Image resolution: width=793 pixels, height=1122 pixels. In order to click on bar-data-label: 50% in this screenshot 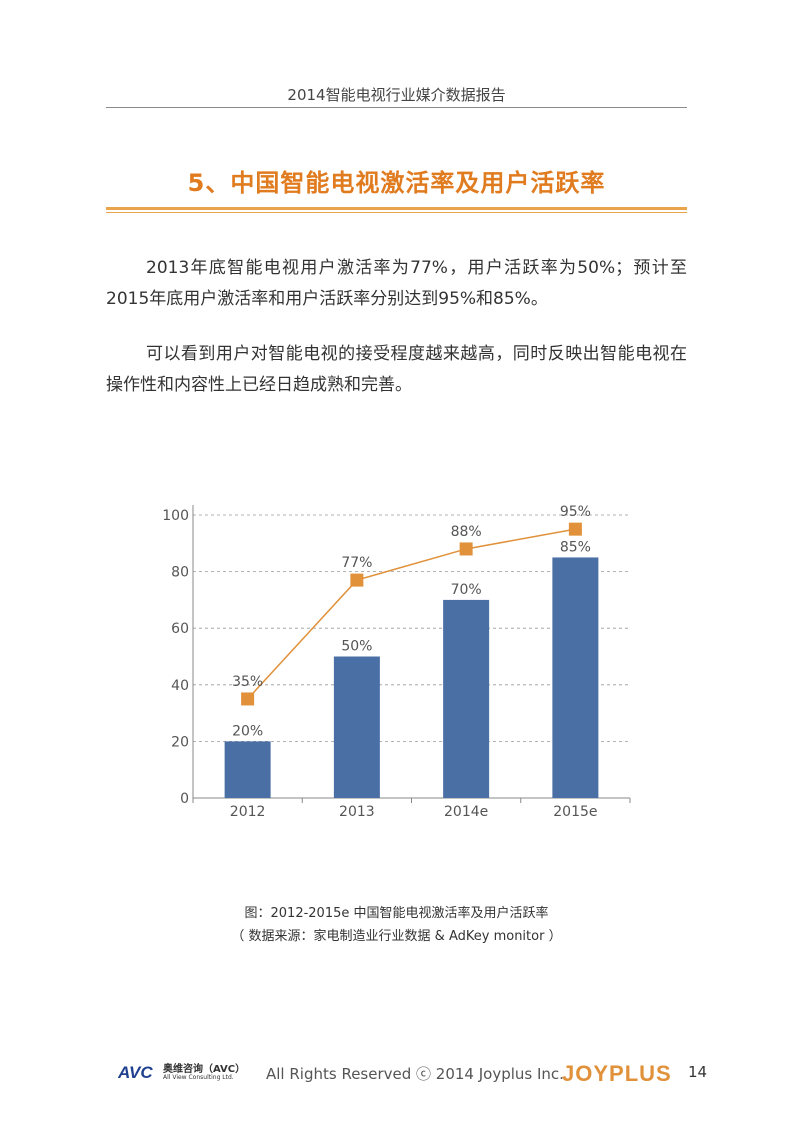, I will do `click(356, 647)`.